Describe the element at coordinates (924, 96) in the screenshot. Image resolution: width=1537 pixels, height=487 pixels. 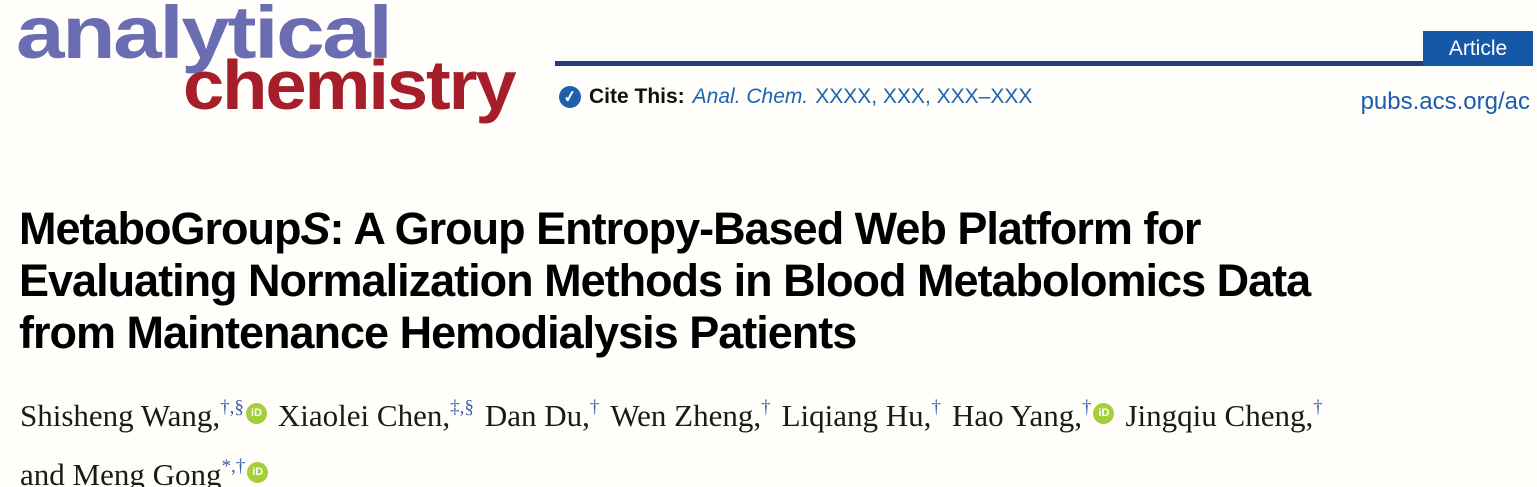
I see `cite-reference-placeholder: XXXX, XXX, XXX–XXX` at that location.